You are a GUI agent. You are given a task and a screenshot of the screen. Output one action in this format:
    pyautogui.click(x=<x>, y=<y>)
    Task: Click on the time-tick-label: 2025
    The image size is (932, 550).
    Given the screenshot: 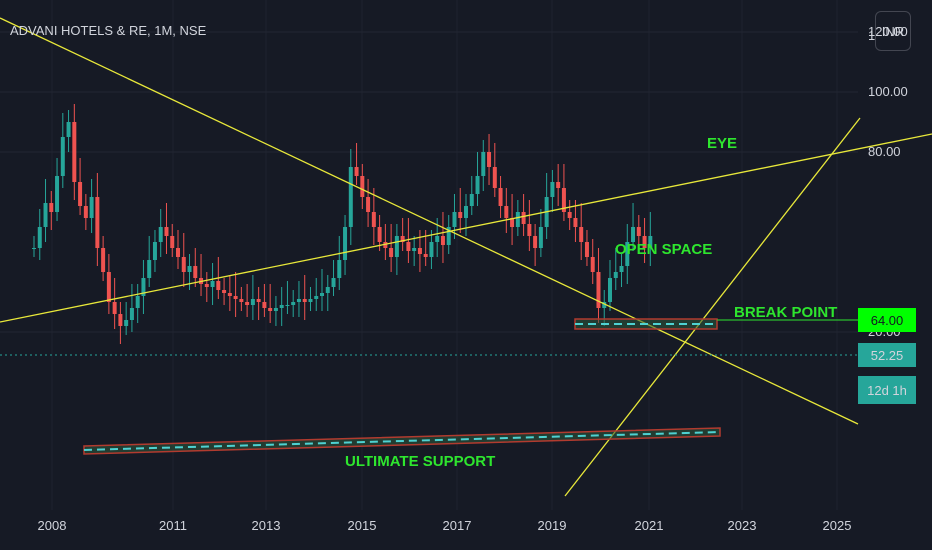 What is the action you would take?
    pyautogui.click(x=837, y=525)
    